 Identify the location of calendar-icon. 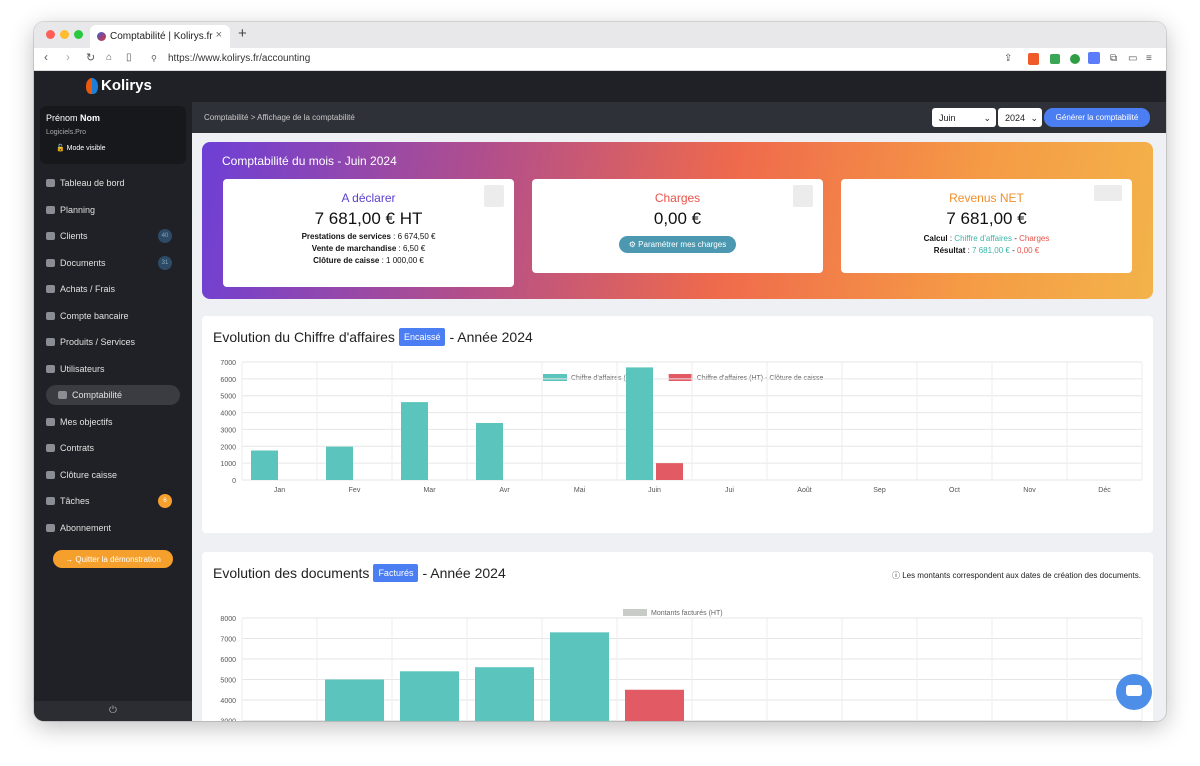
(50, 209).